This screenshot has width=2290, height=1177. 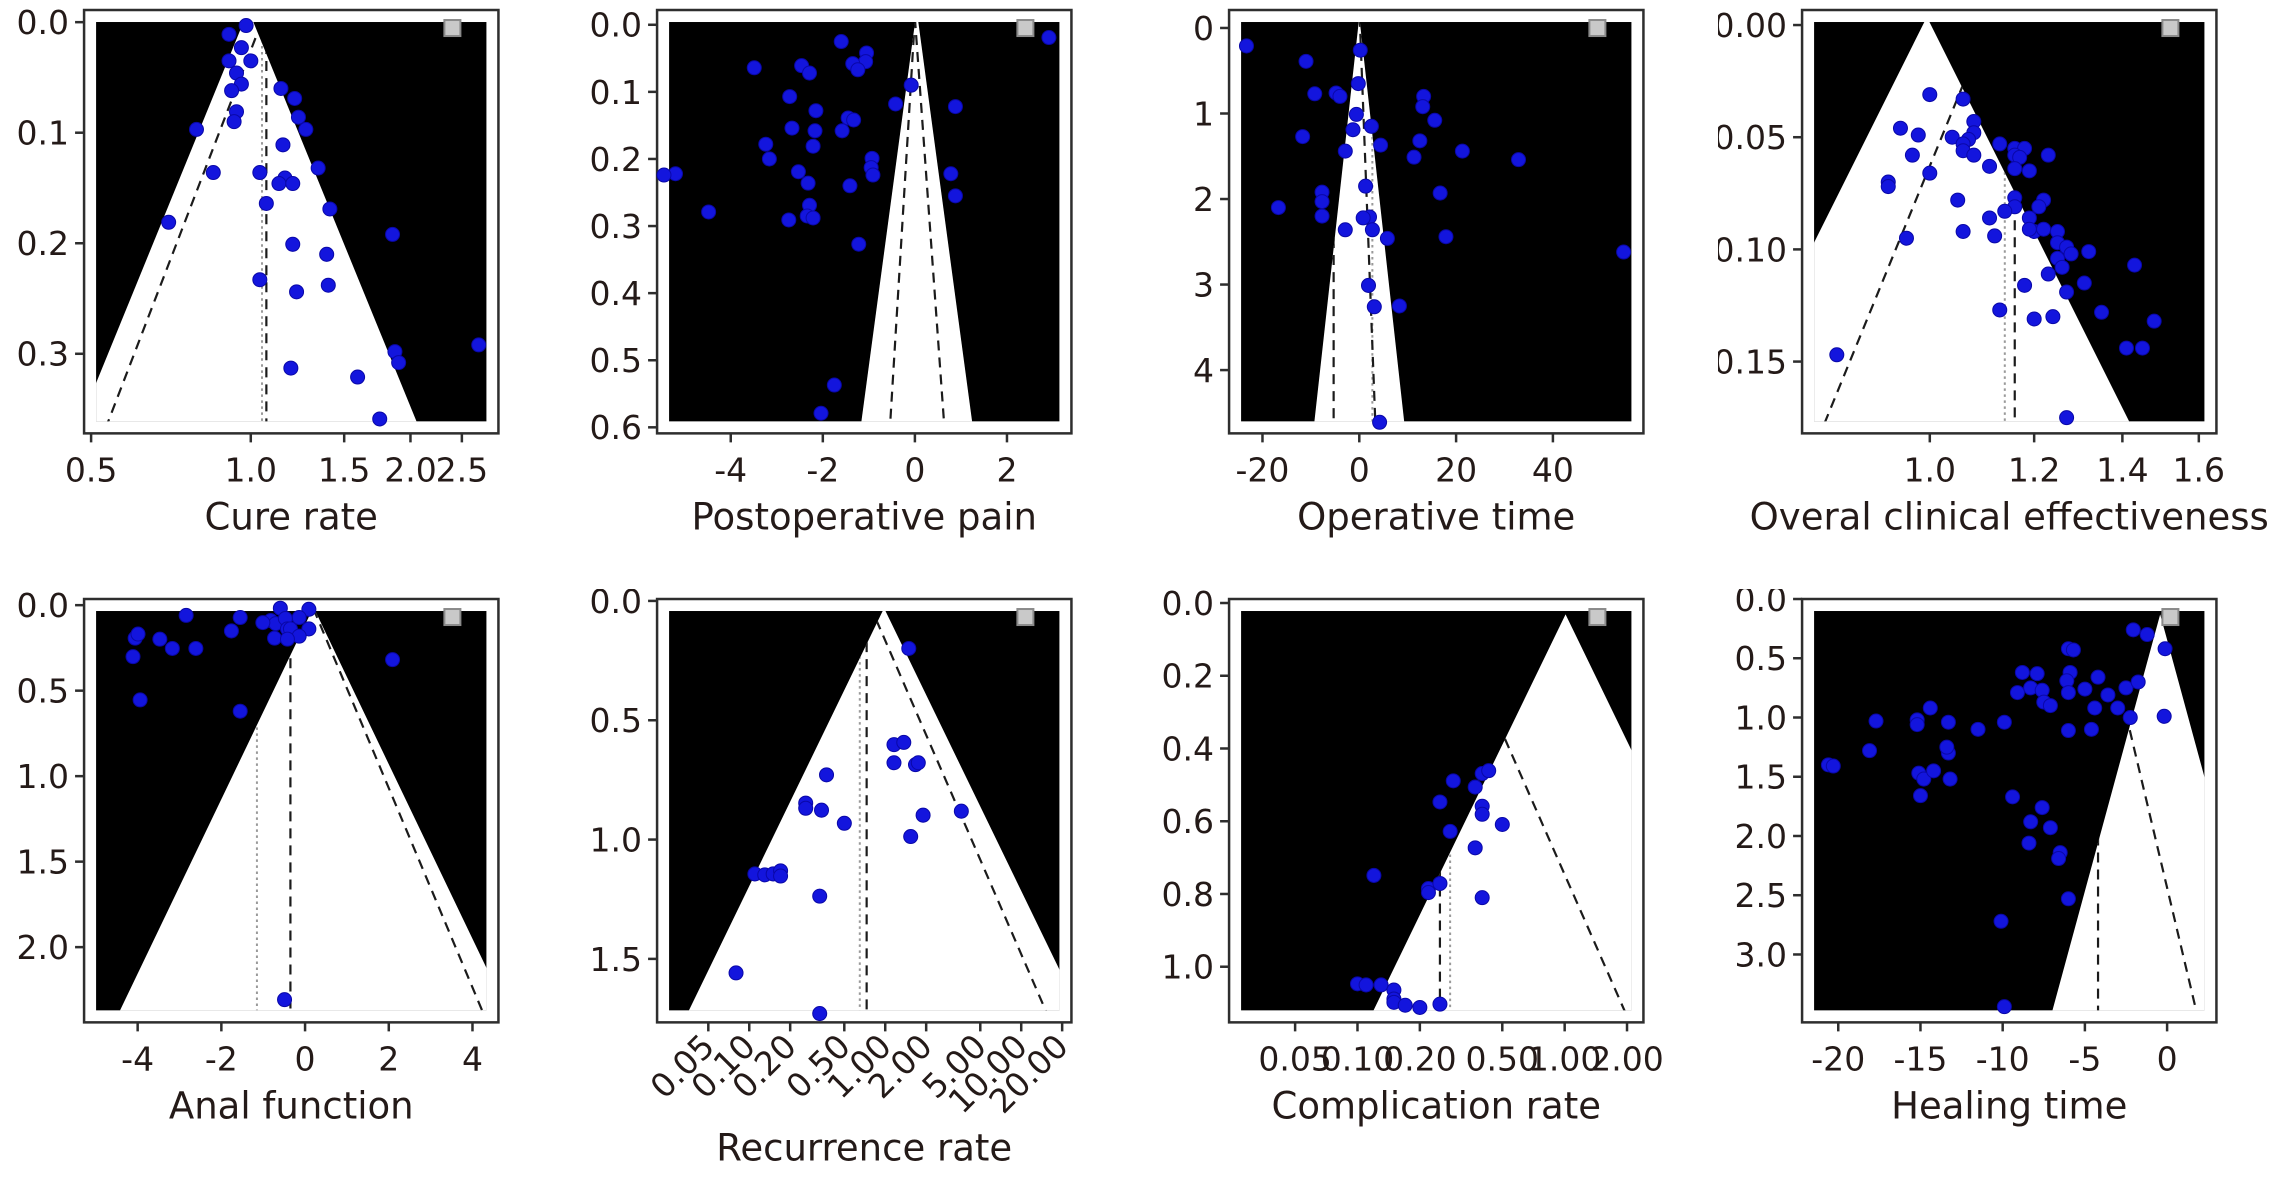 What do you see at coordinates (1358, 1058) in the screenshot?
I see `x-tick-label: 0.10` at bounding box center [1358, 1058].